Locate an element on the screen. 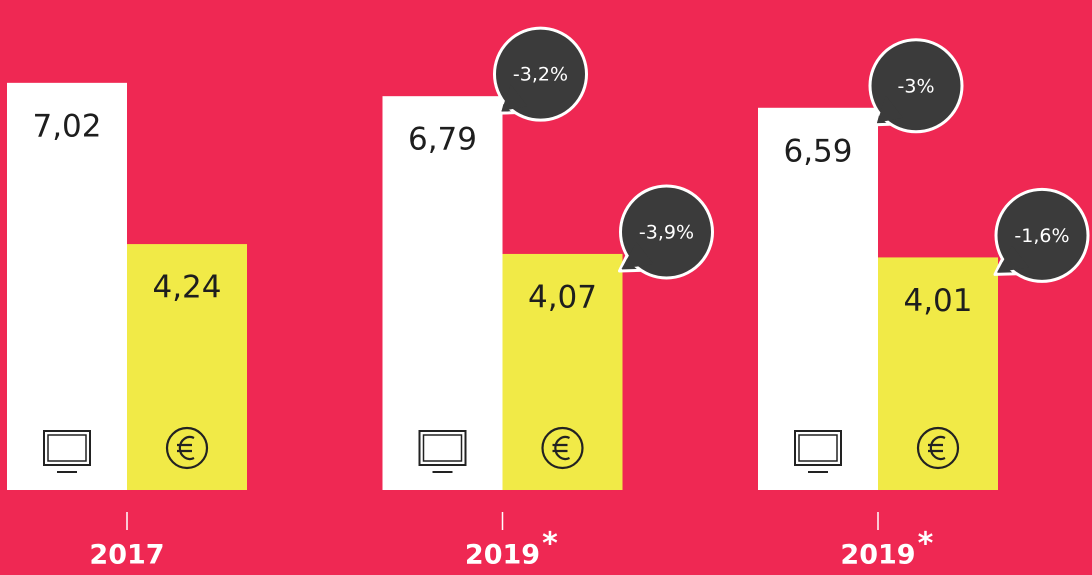 The image size is (1092, 575). change-label: -3,2% is located at coordinates (540, 75).